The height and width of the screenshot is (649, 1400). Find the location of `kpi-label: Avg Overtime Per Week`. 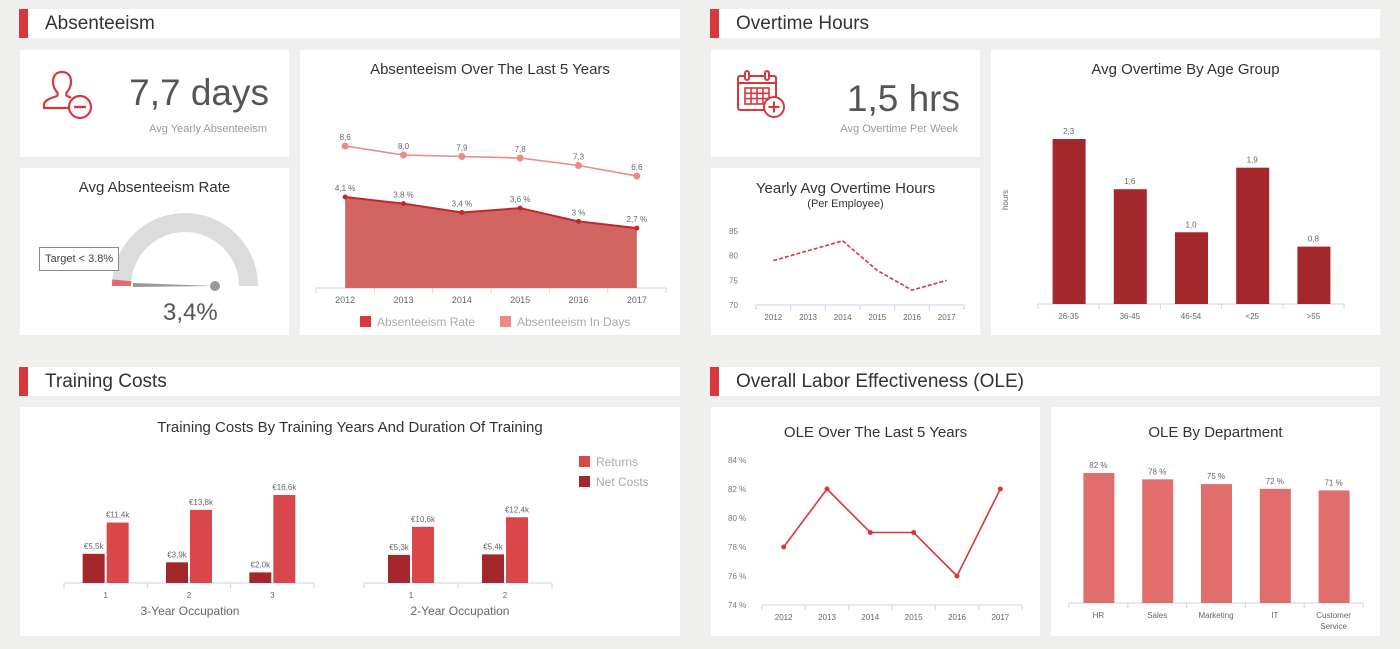

kpi-label: Avg Overtime Per Week is located at coordinates (899, 129).